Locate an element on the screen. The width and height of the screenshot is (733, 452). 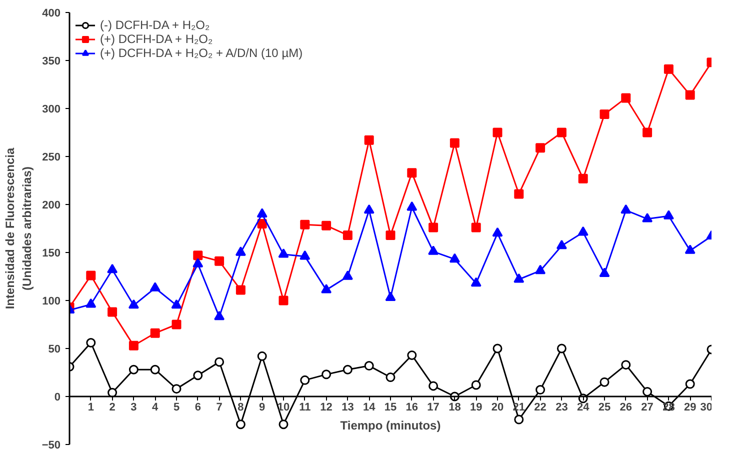
x-tick-label: 1 is located at coordinates (91, 408).